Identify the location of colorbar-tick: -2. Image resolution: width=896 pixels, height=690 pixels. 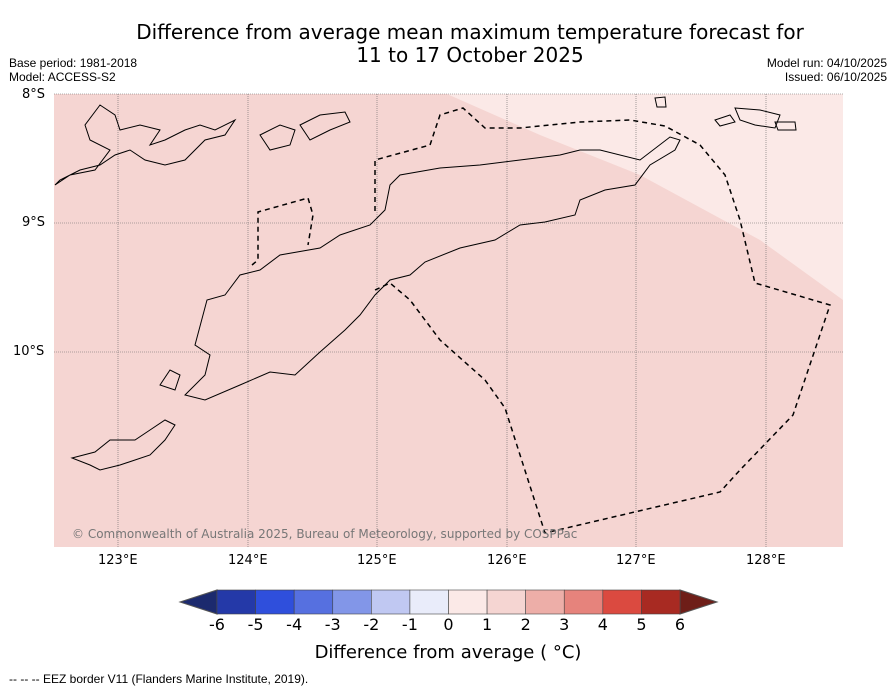
(371, 624).